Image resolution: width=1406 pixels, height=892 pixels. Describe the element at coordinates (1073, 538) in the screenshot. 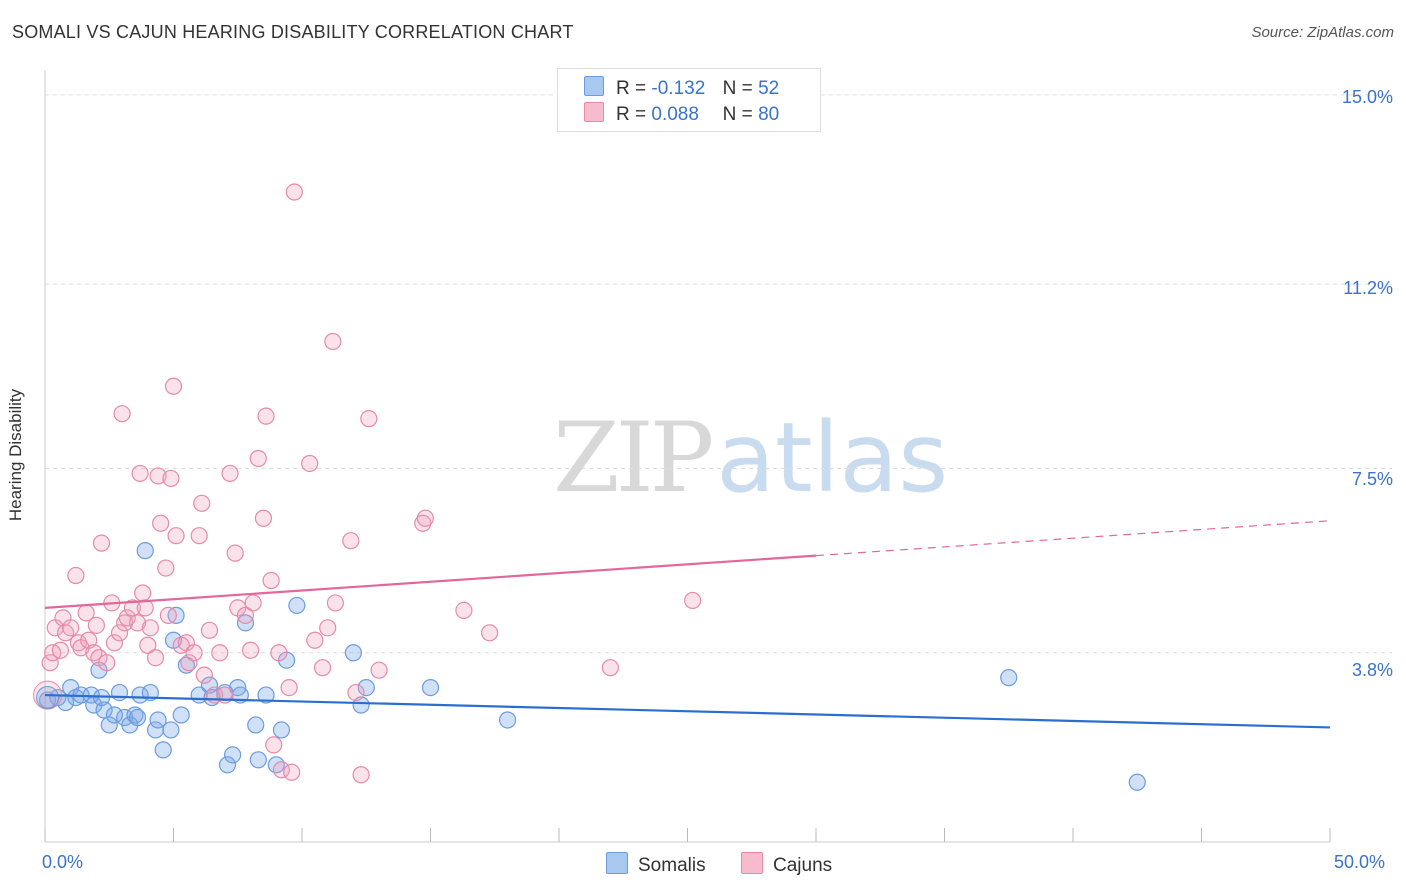

I see `trend-line-cajuns-extrapolated` at that location.